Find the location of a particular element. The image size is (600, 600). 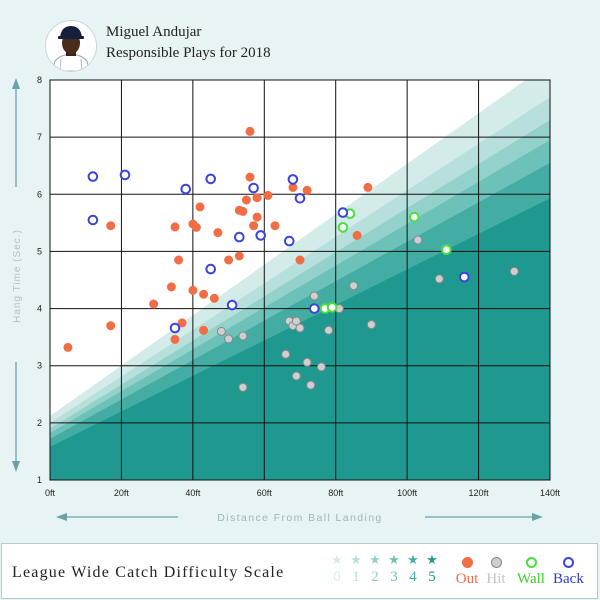

y-tick-label: 7 is located at coordinates (39, 137).